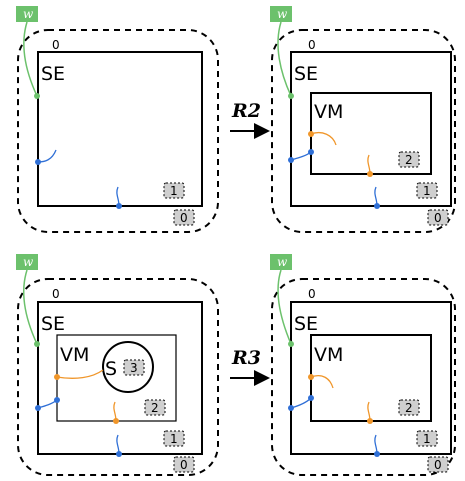 The width and height of the screenshot is (465, 481). I want to click on rule-r2-label: R2, so click(246, 111).